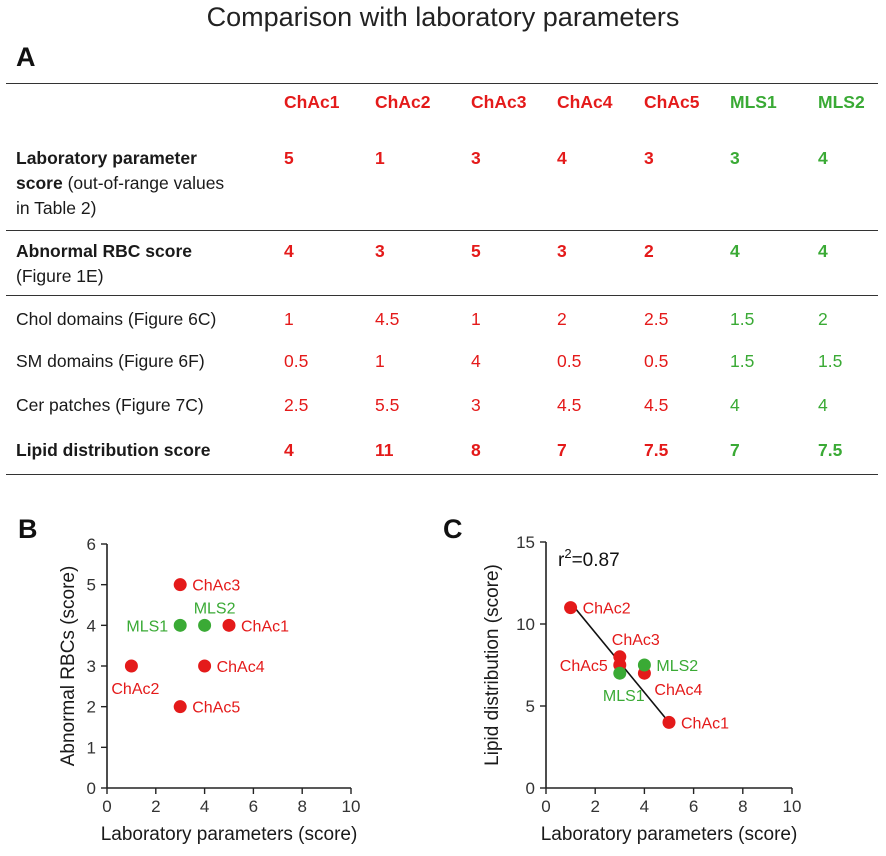 The width and height of the screenshot is (886, 856). I want to click on column-header-mls2: MLS2, so click(841, 102).